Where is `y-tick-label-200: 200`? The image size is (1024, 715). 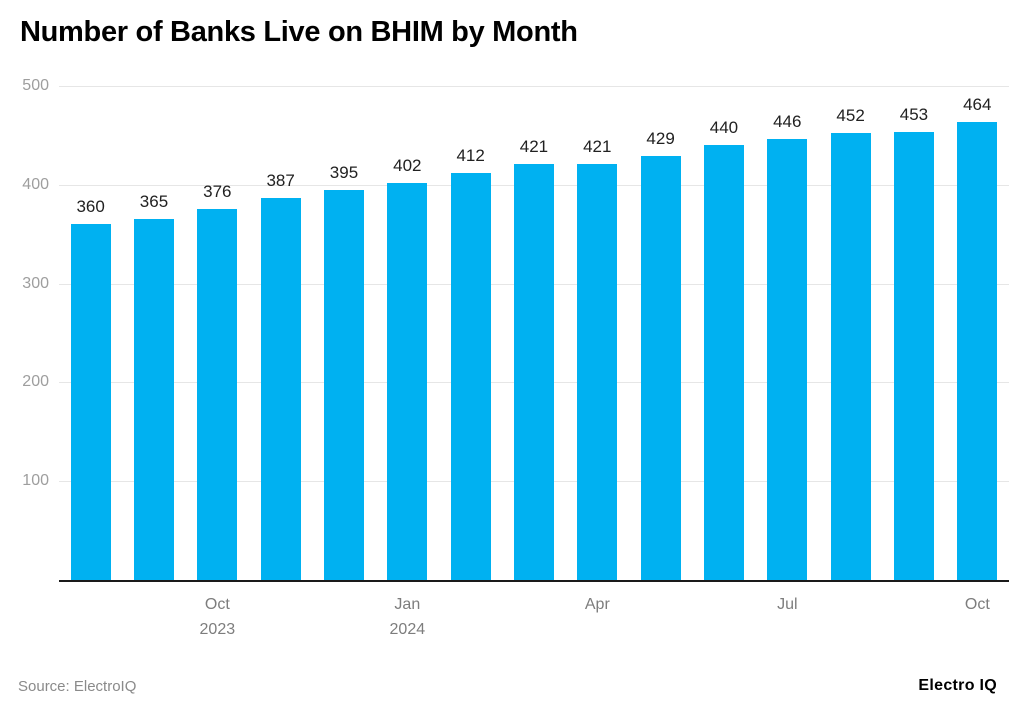
y-tick-label-200: 200 is located at coordinates (35, 382).